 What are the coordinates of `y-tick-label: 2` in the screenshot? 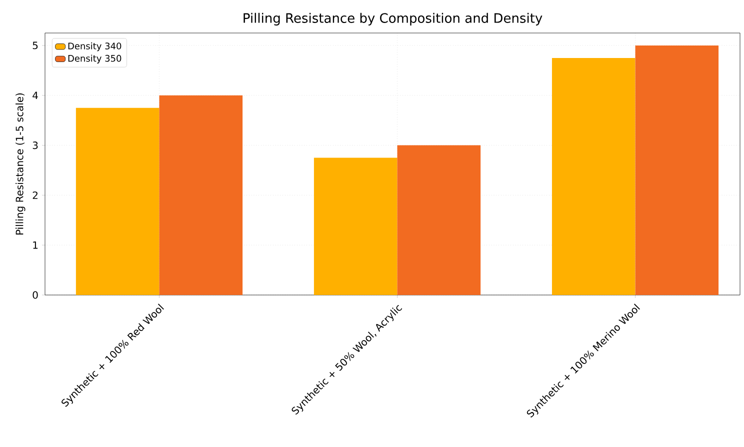 It's located at (35, 195).